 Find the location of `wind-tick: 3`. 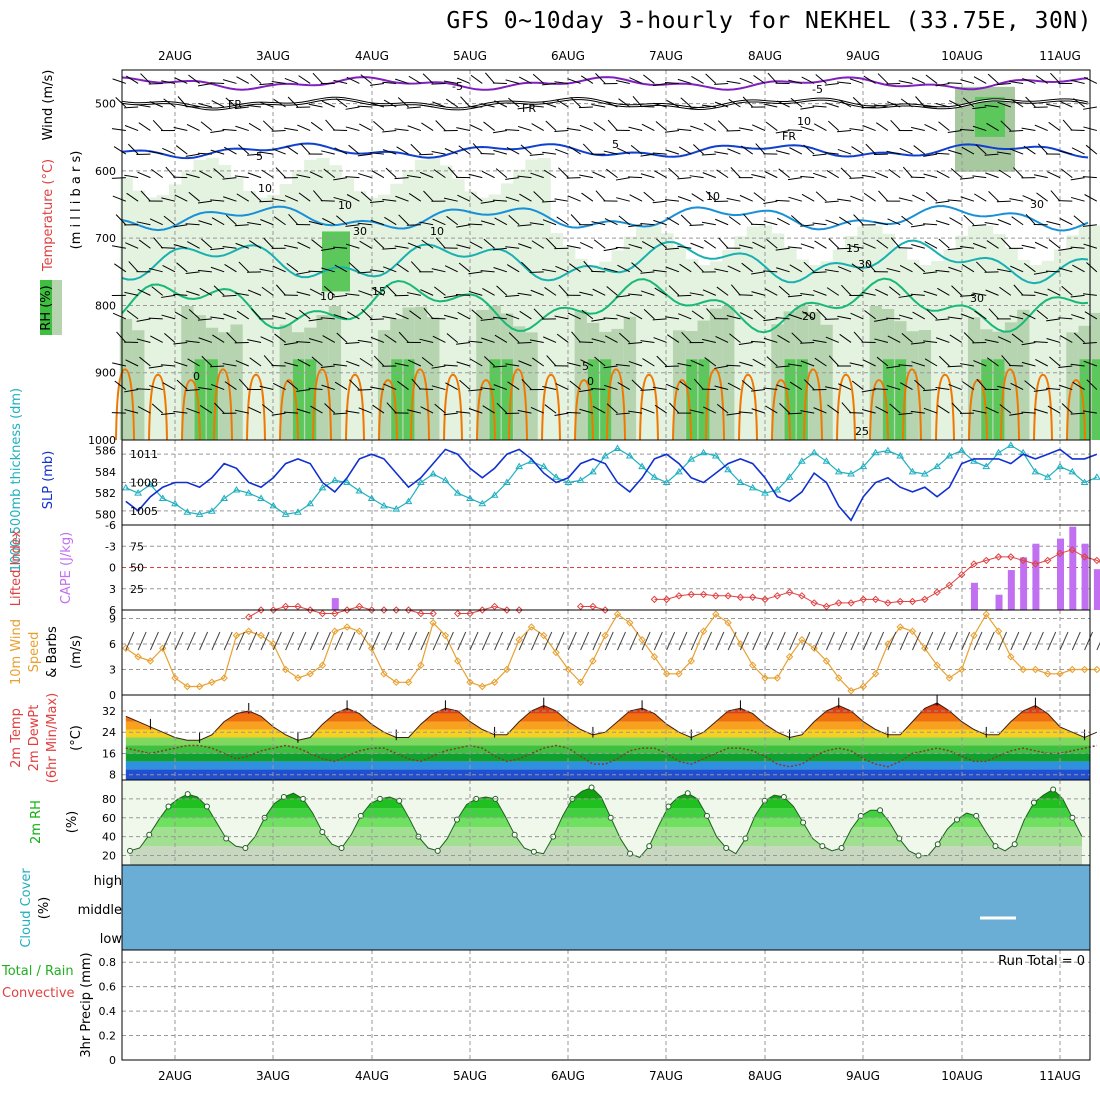

wind-tick: 3 is located at coordinates (112, 670).